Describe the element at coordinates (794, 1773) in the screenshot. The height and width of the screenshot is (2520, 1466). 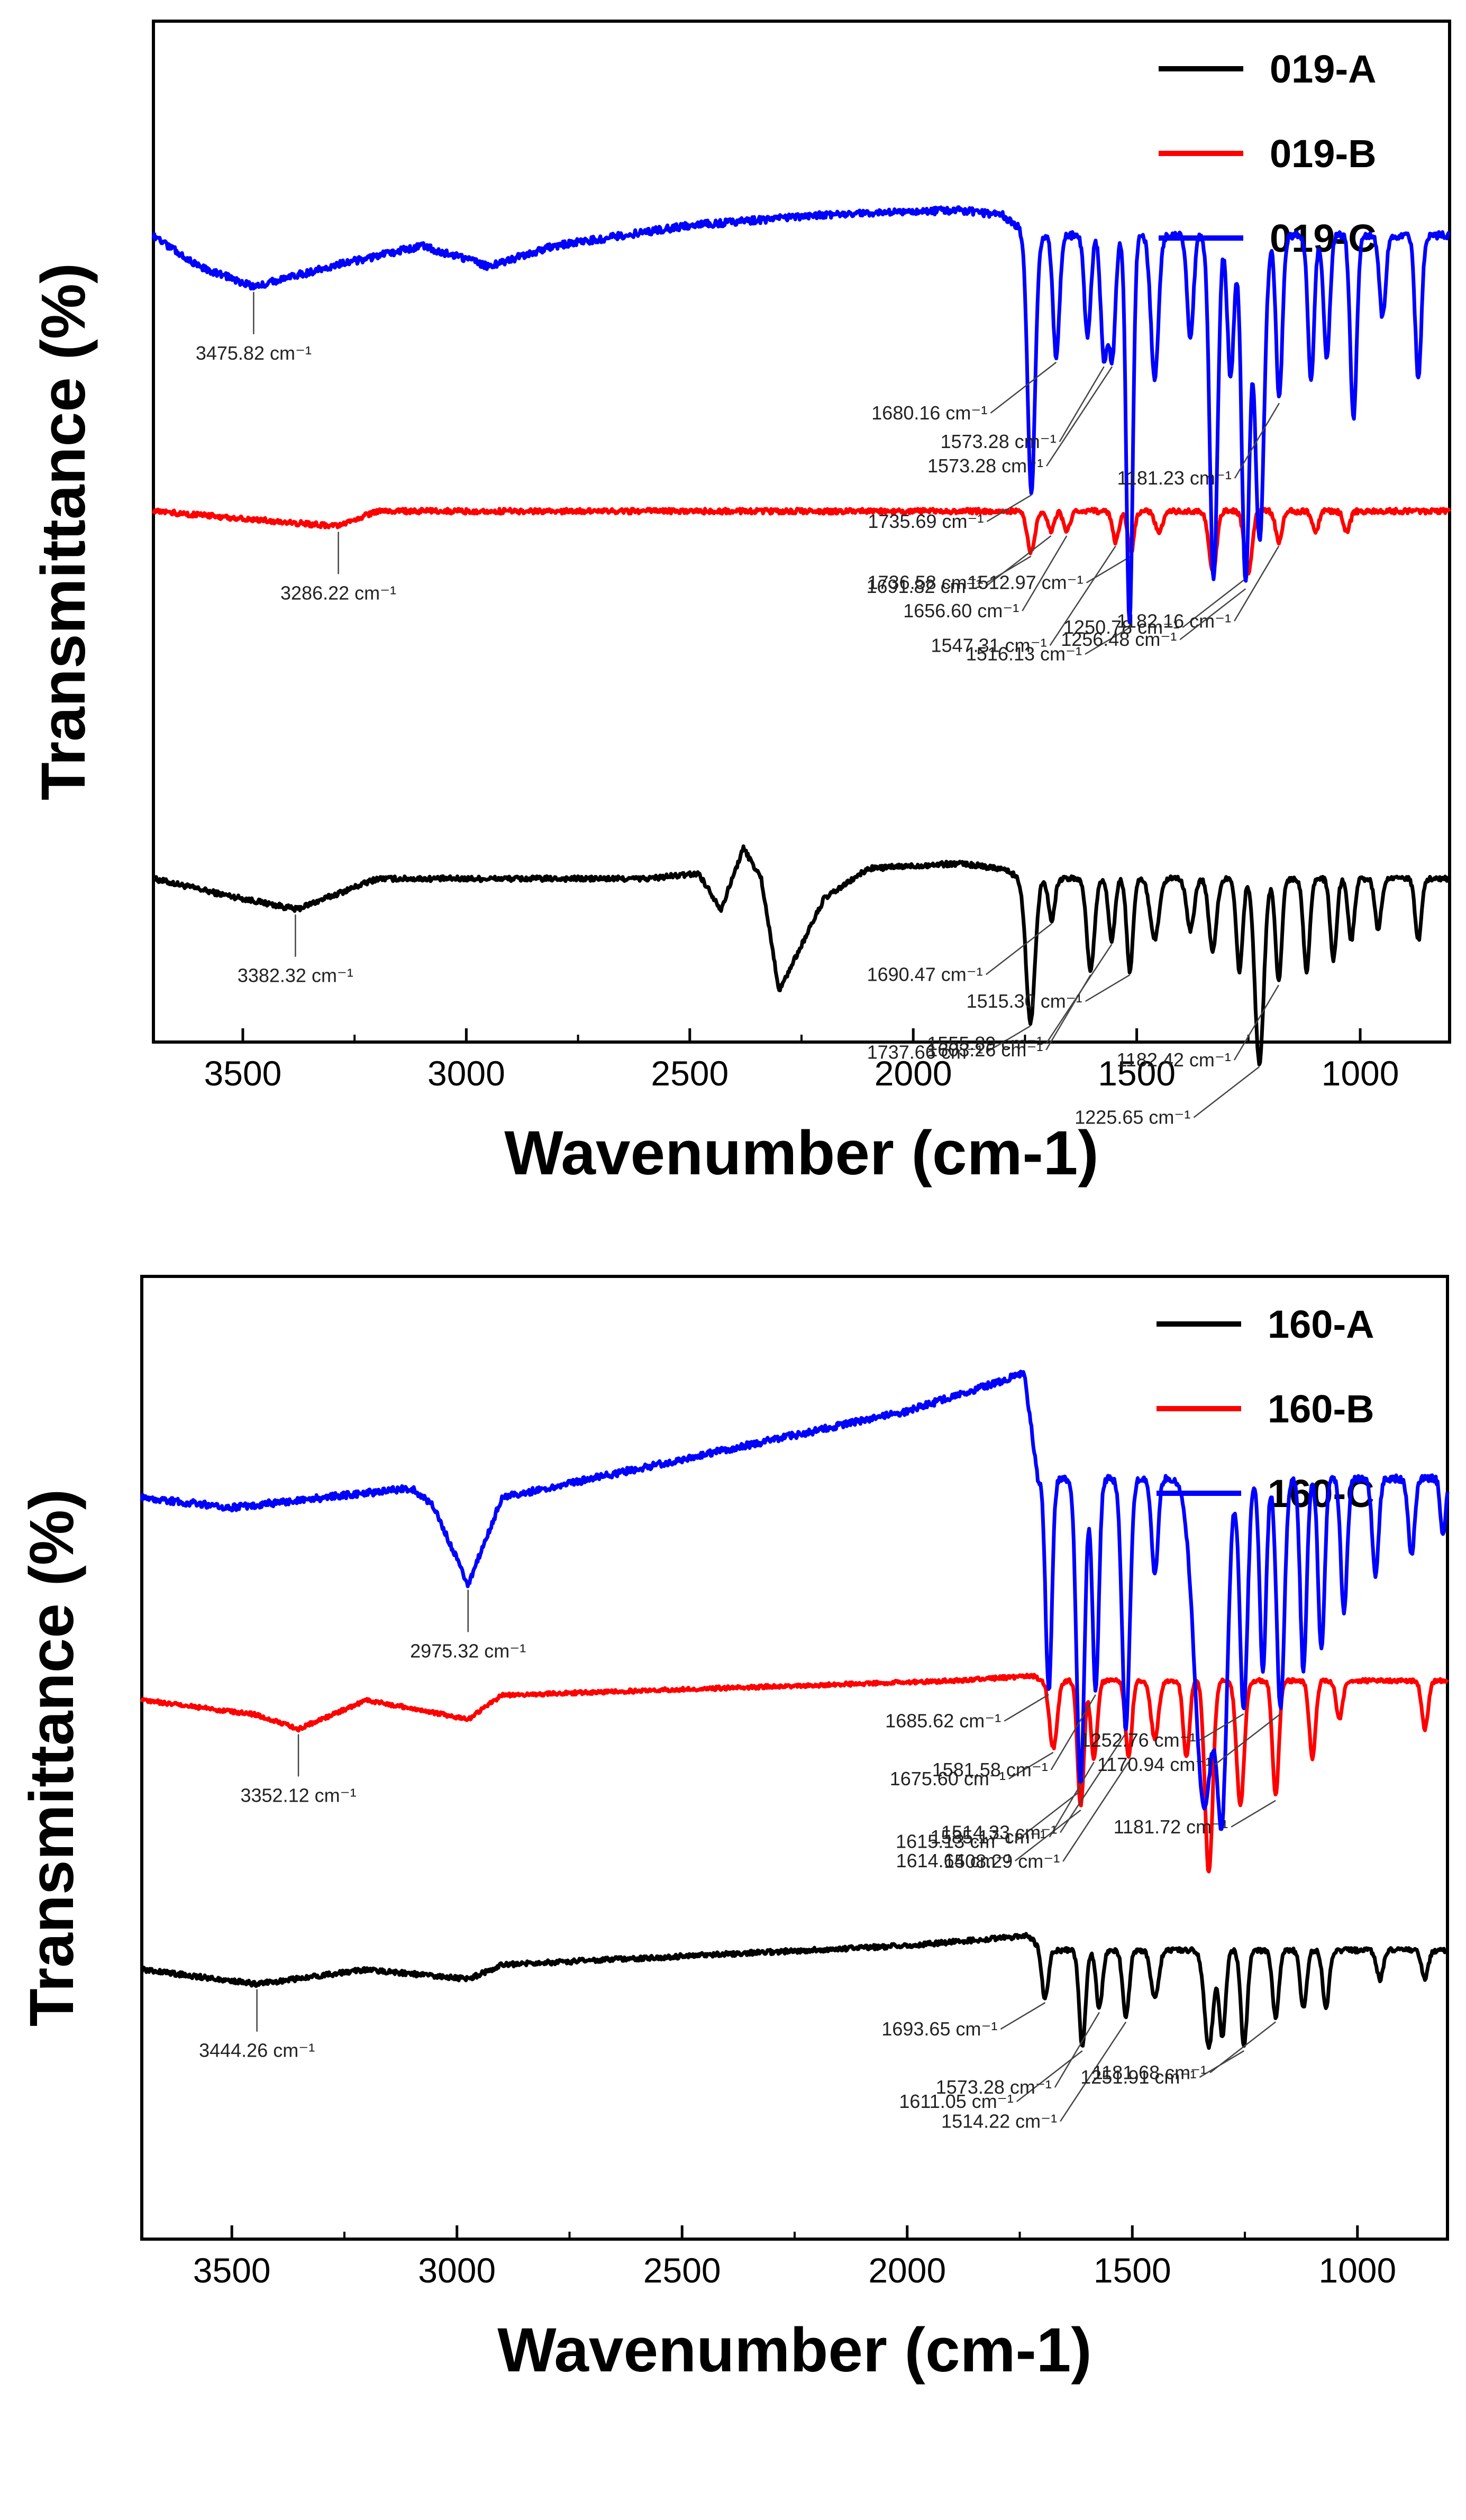
I see `series-line-160-B` at that location.